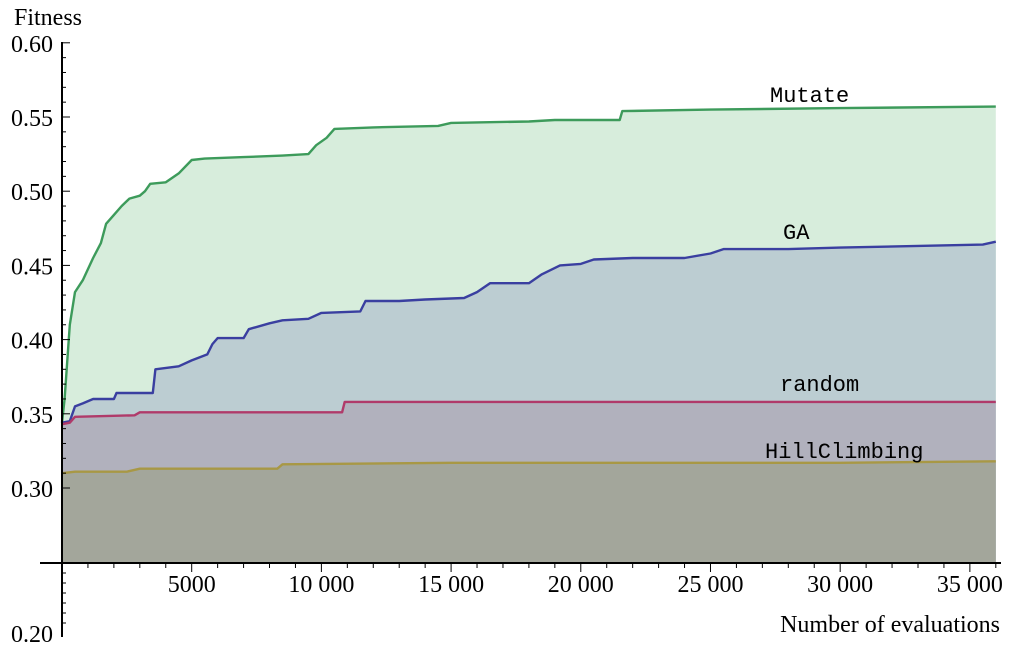 The height and width of the screenshot is (656, 1018). What do you see at coordinates (32, 193) in the screenshot?
I see `y-tick-label: 0.50` at bounding box center [32, 193].